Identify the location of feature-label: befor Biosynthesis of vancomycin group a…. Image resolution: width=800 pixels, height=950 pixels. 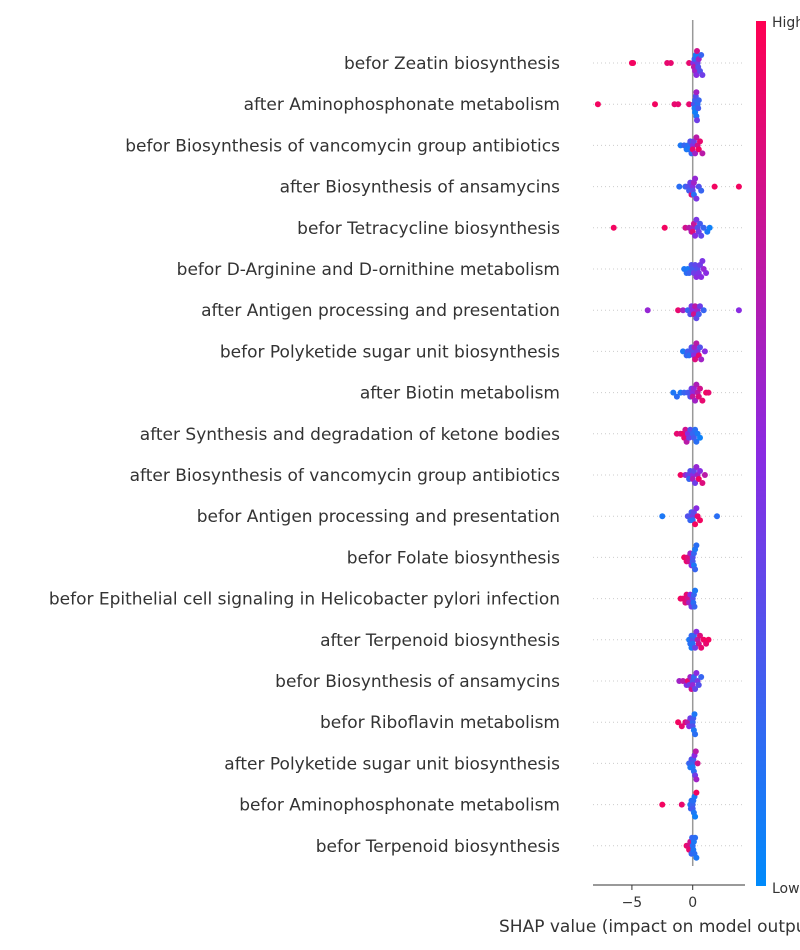
(342, 146).